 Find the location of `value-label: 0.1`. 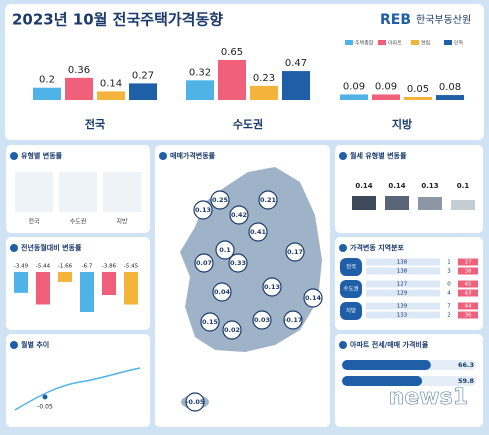

value-label: 0.1 is located at coordinates (225, 250).